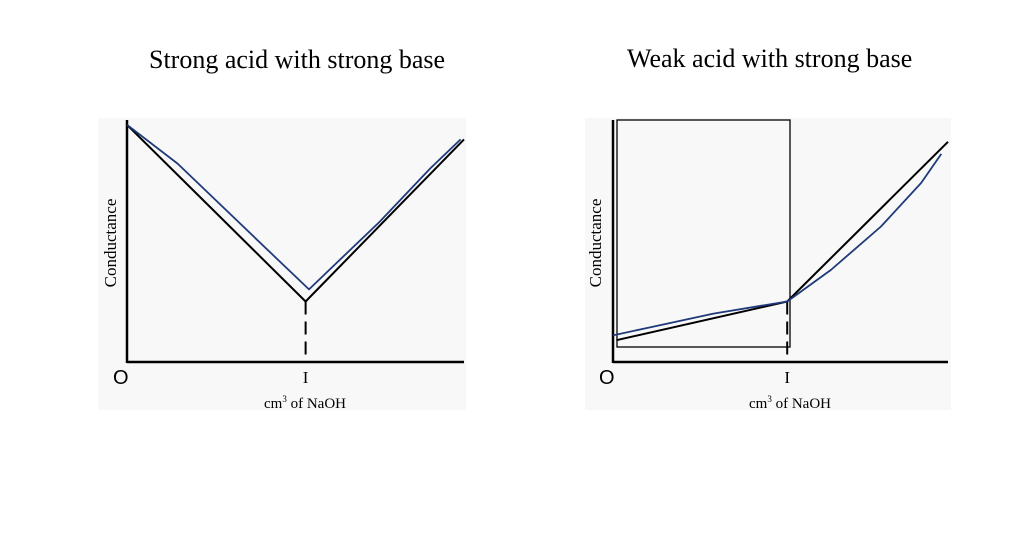 Image resolution: width=1024 pixels, height=543 pixels. What do you see at coordinates (787, 377) in the screenshot?
I see `right-equivalence-label: I` at bounding box center [787, 377].